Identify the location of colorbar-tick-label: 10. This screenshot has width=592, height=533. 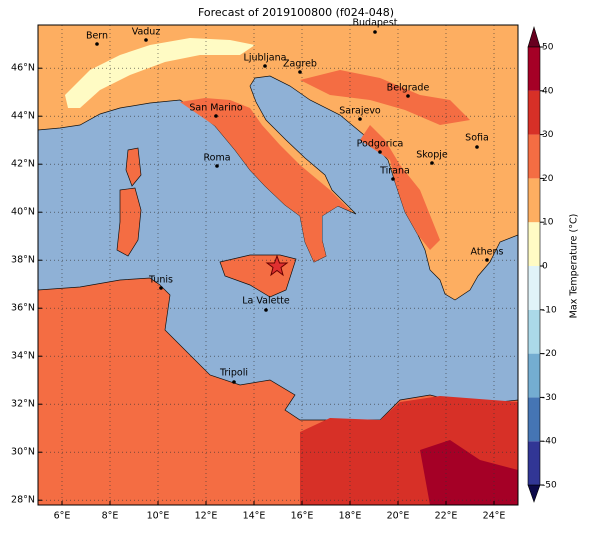
(548, 223).